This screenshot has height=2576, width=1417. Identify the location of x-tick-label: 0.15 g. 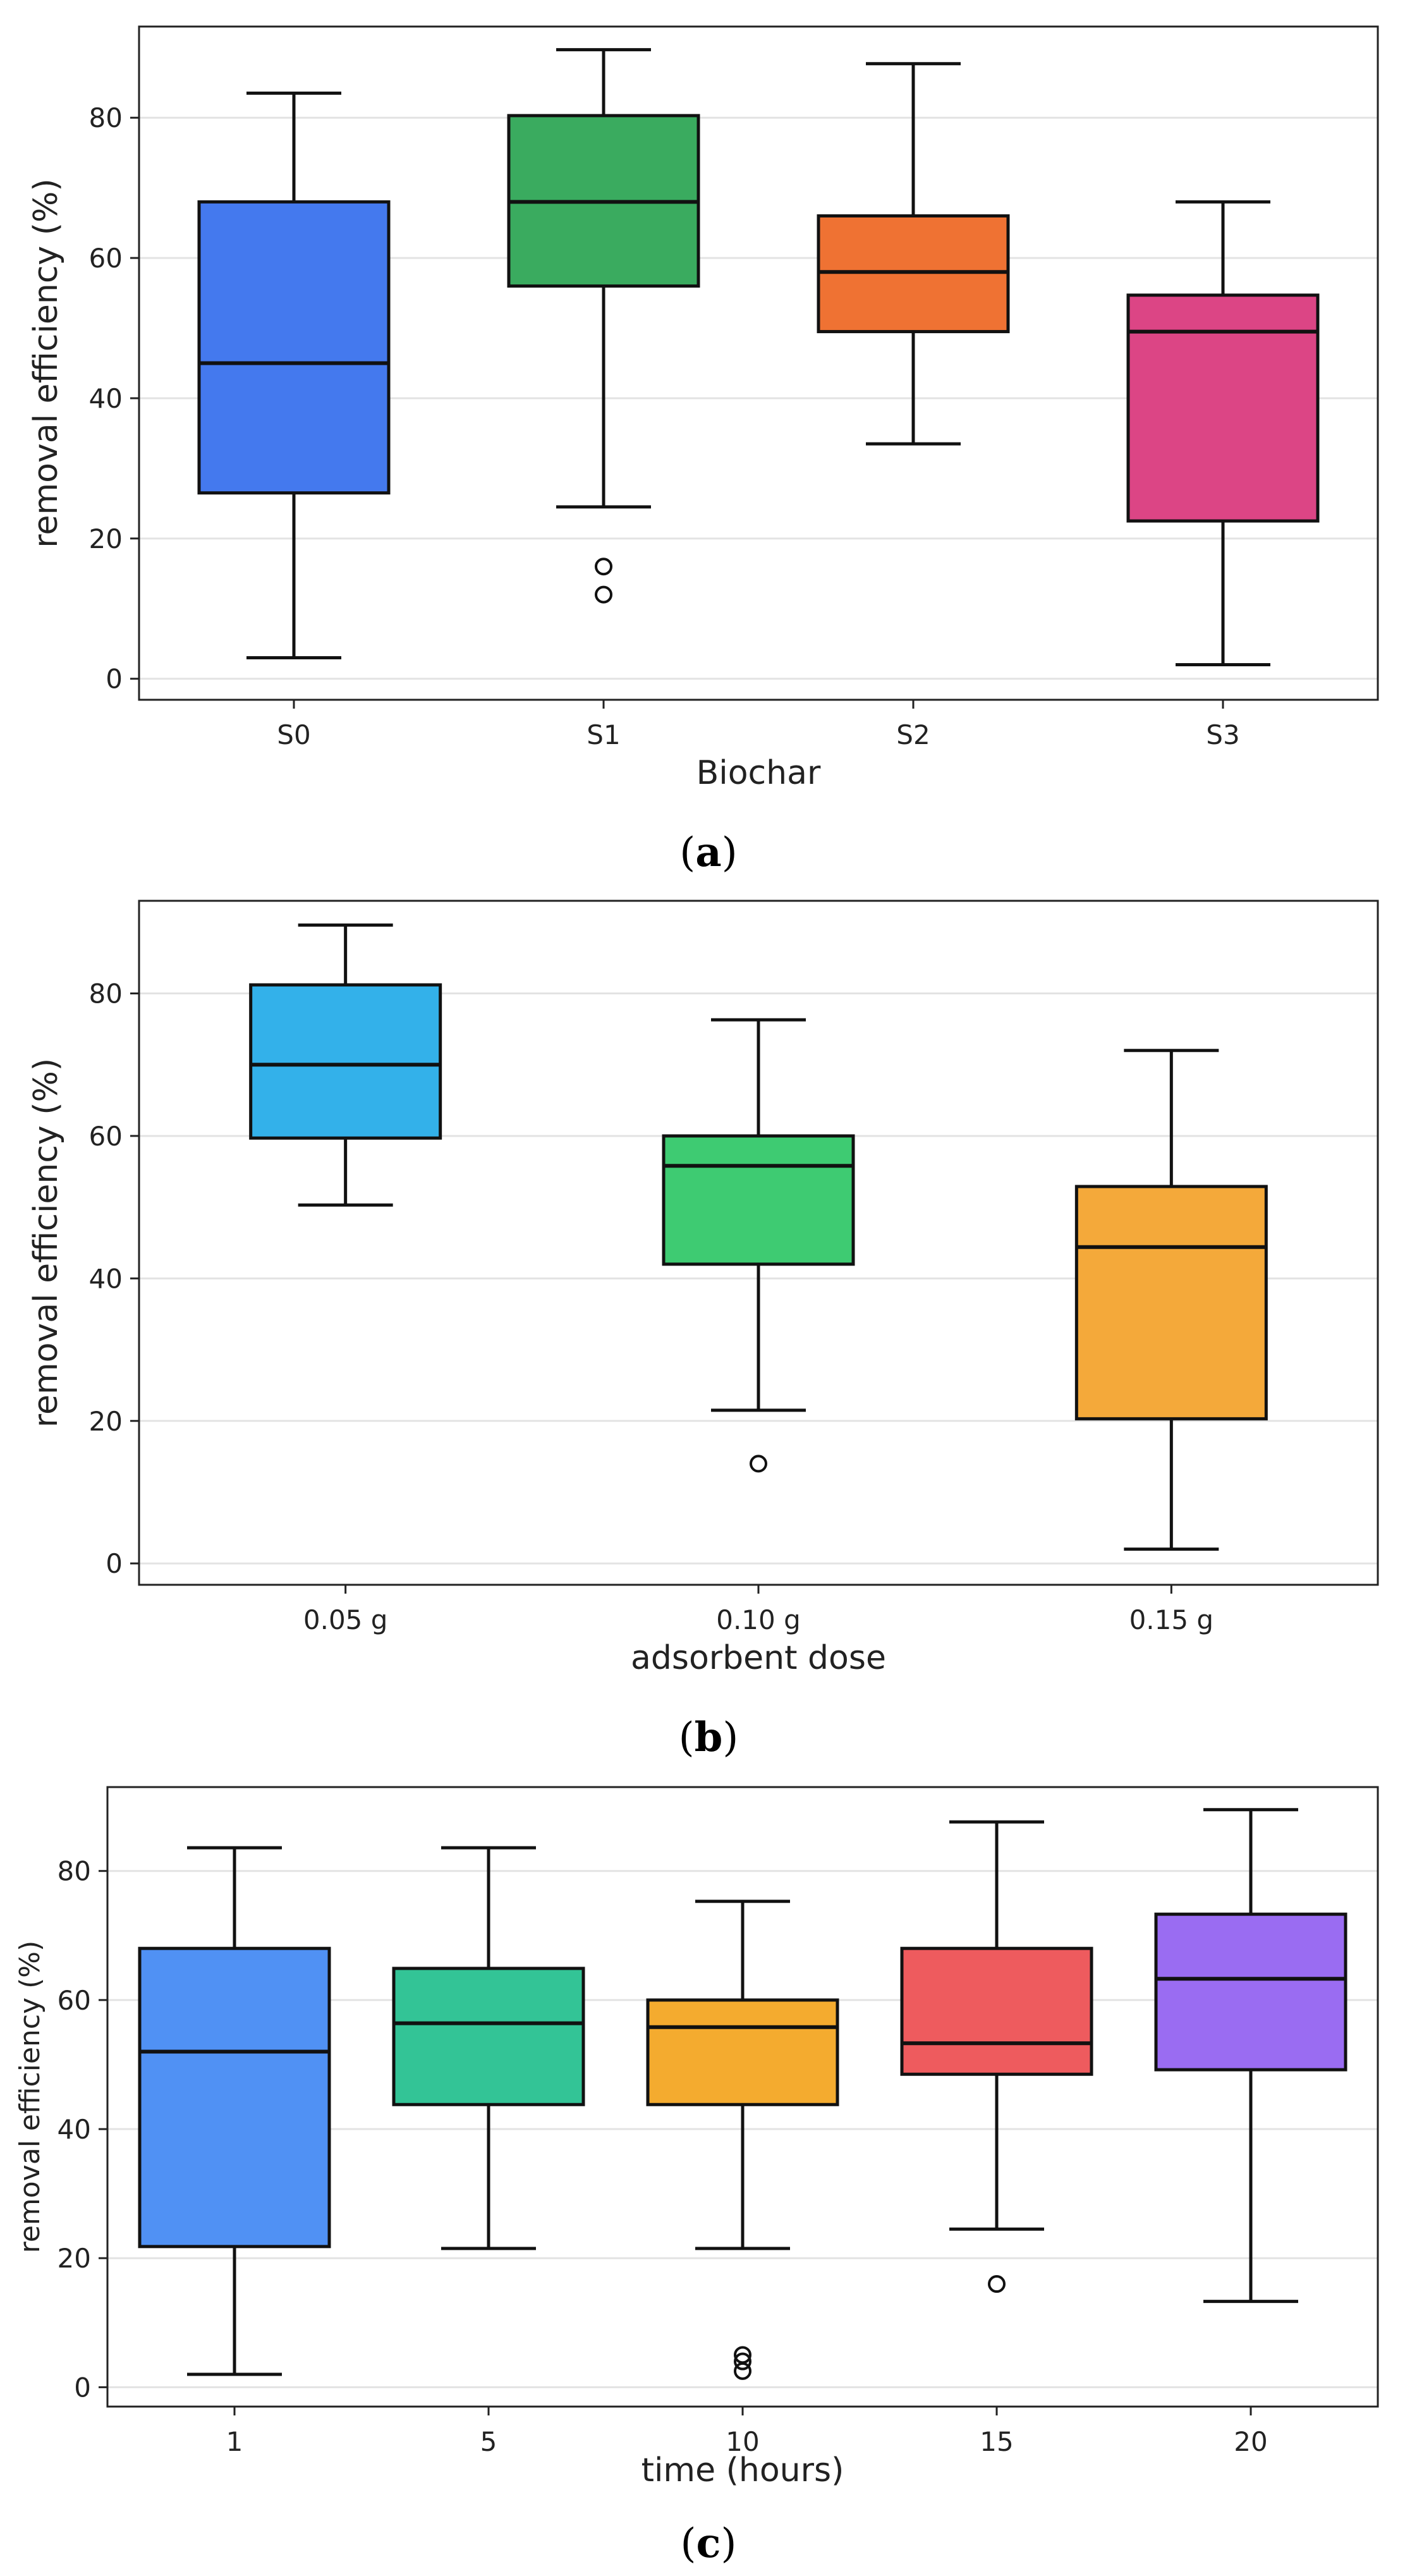
(1171, 1619).